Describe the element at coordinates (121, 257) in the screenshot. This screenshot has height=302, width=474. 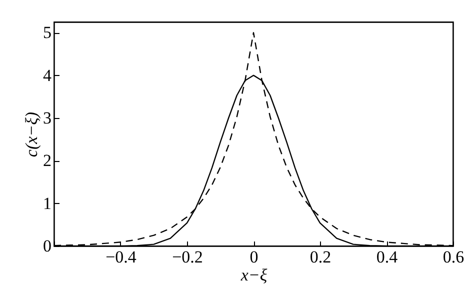
I see `x-tick-label: −0.4` at that location.